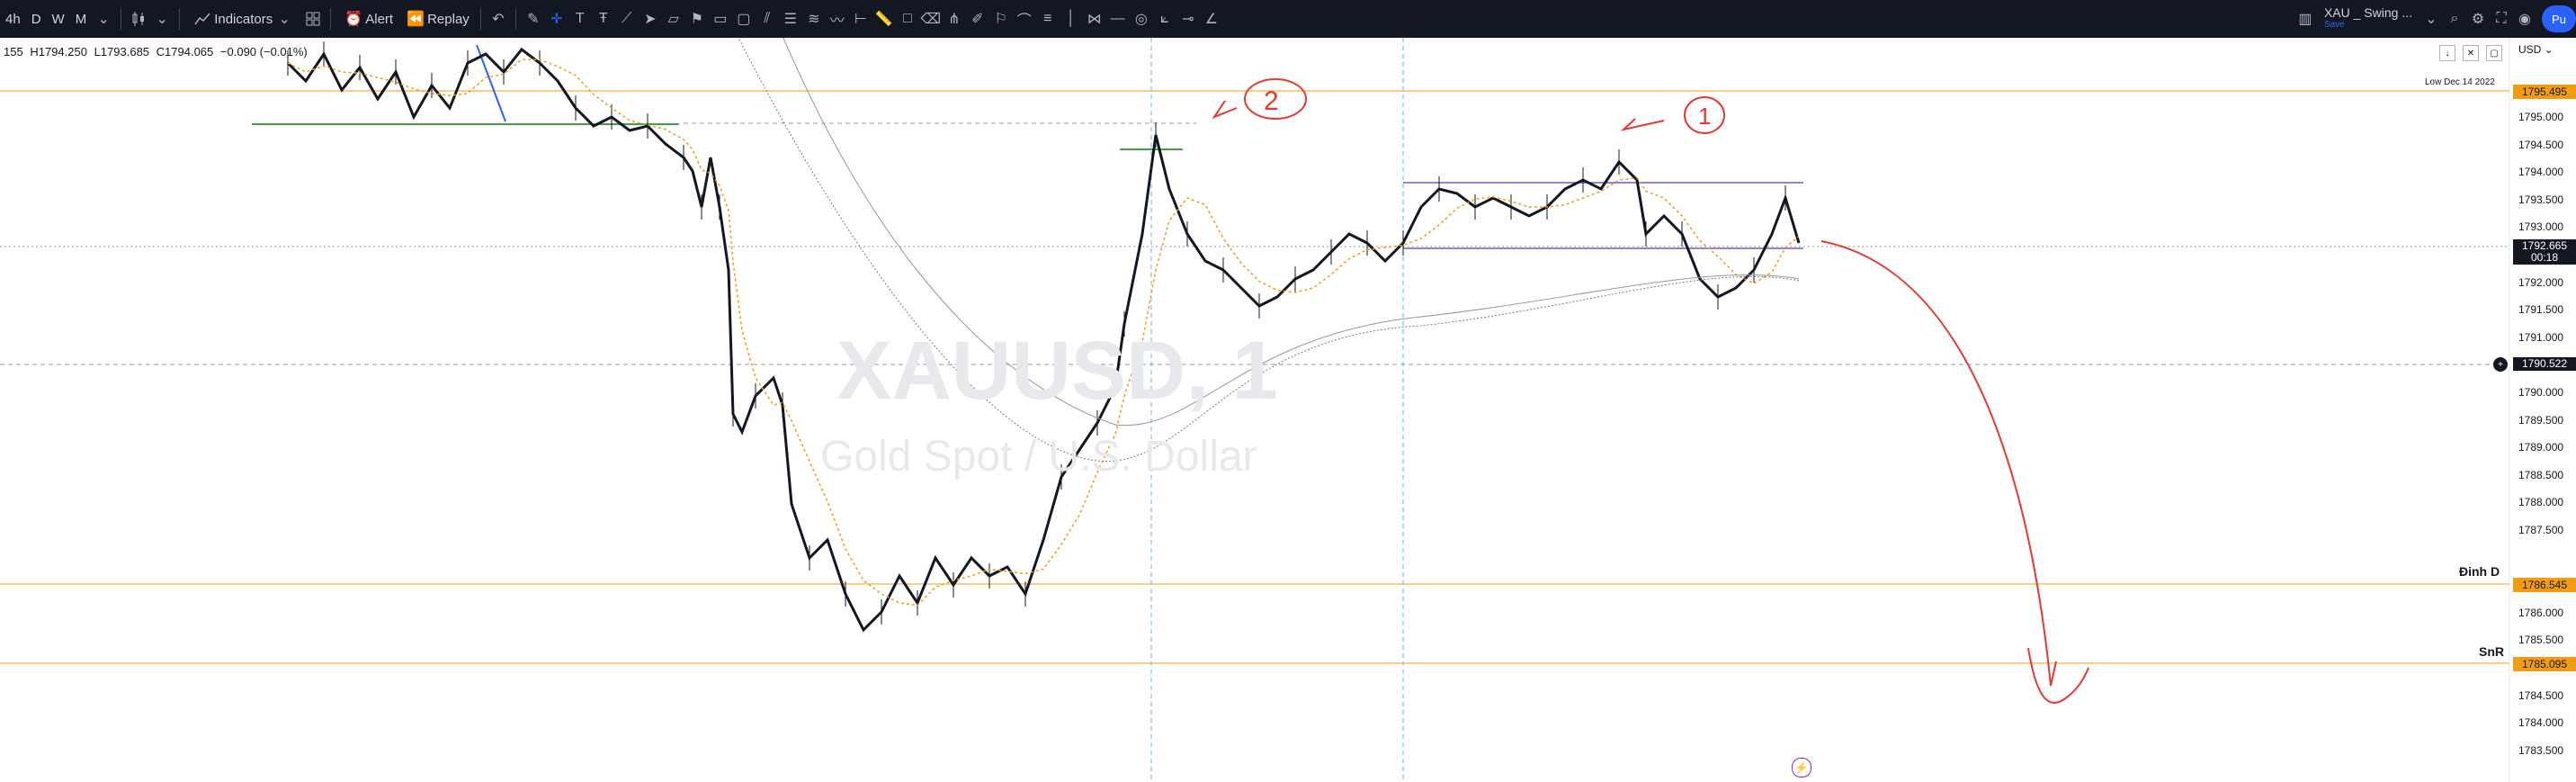 Image resolution: width=2576 pixels, height=782 pixels. I want to click on text-tool-icon: T, so click(580, 18).